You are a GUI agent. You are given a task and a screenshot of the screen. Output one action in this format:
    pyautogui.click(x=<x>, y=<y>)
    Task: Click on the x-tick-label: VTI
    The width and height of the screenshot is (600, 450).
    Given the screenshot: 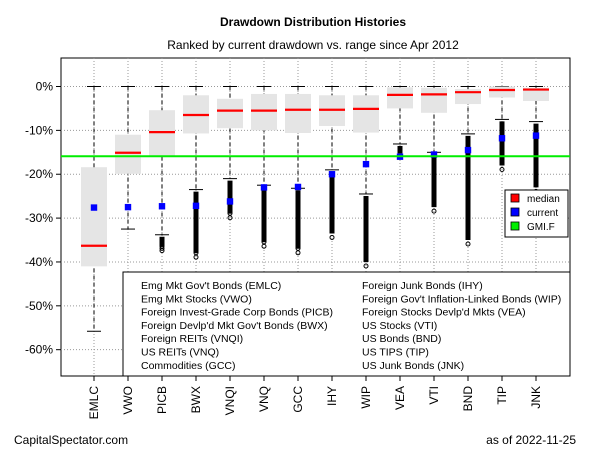 What is the action you would take?
    pyautogui.click(x=434, y=395)
    